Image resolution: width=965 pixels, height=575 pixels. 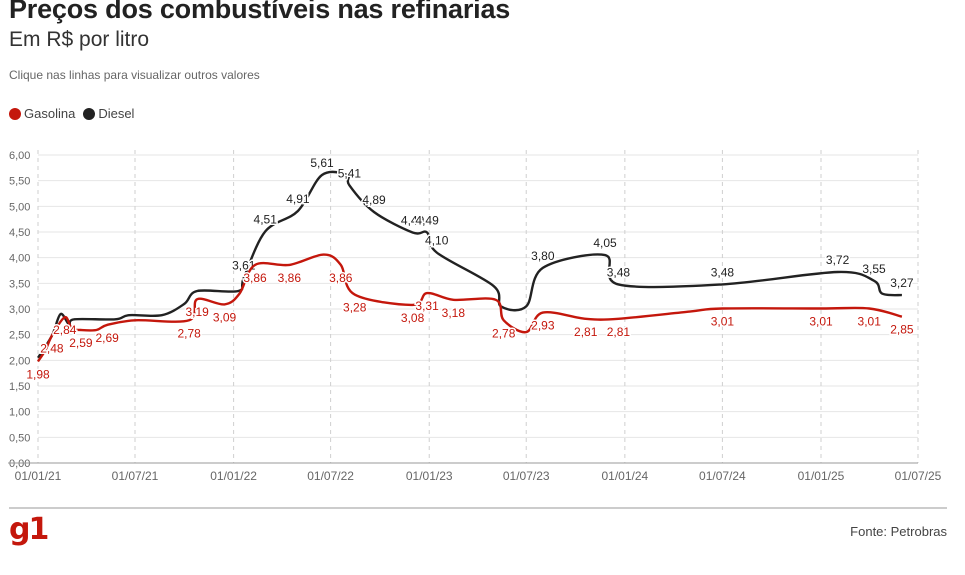 What do you see at coordinates (233, 476) in the screenshot?
I see `x-tick-label: 01/01/22` at bounding box center [233, 476].